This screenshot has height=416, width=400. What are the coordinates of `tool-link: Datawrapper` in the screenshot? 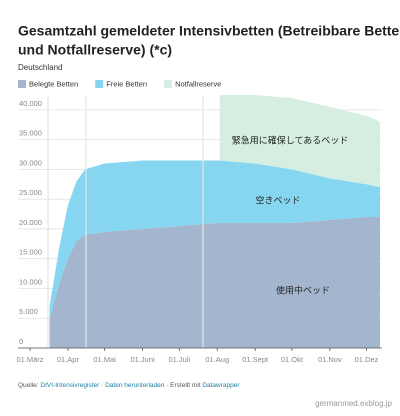 It's located at (221, 385).